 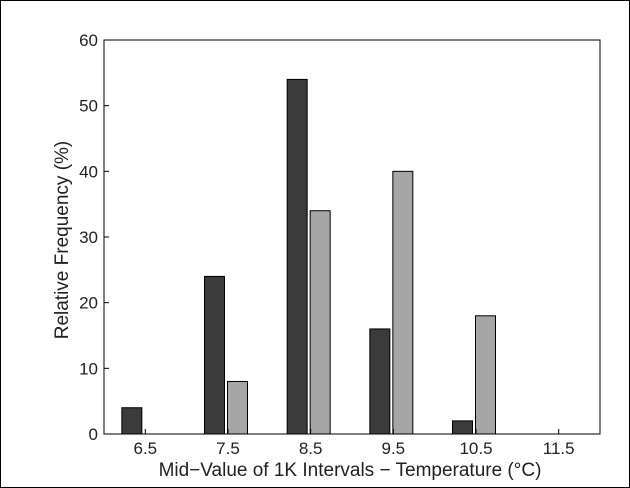 What do you see at coordinates (559, 448) in the screenshot?
I see `x-tick-label: 11.5` at bounding box center [559, 448].